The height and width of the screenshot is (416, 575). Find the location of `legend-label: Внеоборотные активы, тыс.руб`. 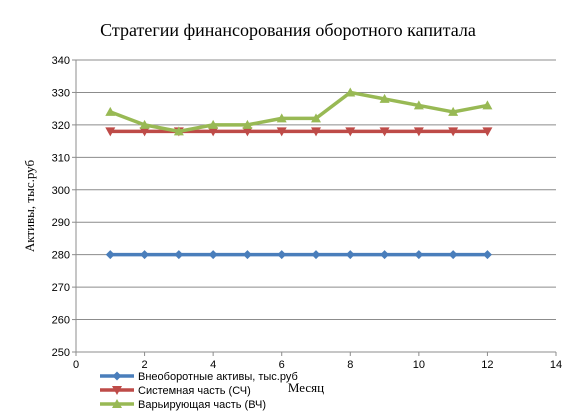

legend-label: Внеоборотные активы, тыс.руб is located at coordinates (218, 377).